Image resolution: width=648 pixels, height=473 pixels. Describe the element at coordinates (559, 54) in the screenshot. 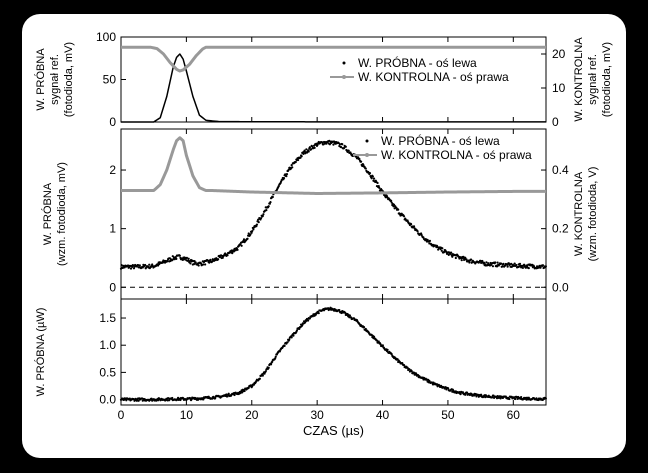

I see `y-tick-label-right: 20` at that location.